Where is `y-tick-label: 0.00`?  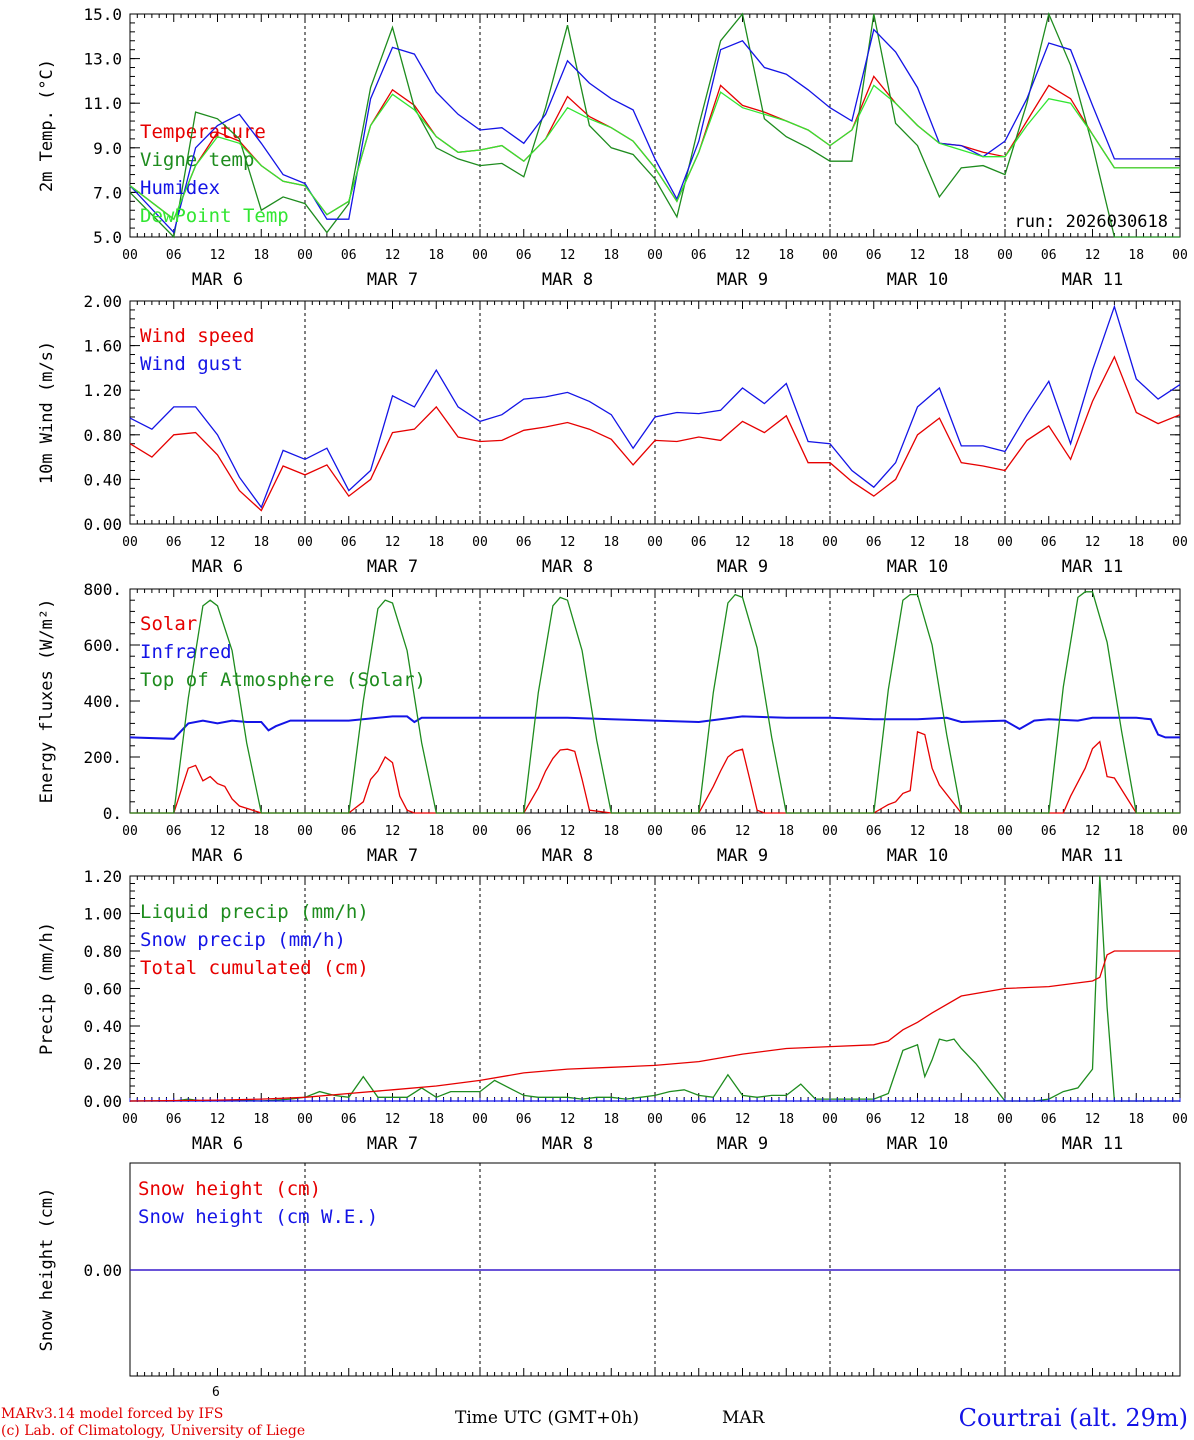
y-tick-label: 0.00 is located at coordinates (102, 1101).